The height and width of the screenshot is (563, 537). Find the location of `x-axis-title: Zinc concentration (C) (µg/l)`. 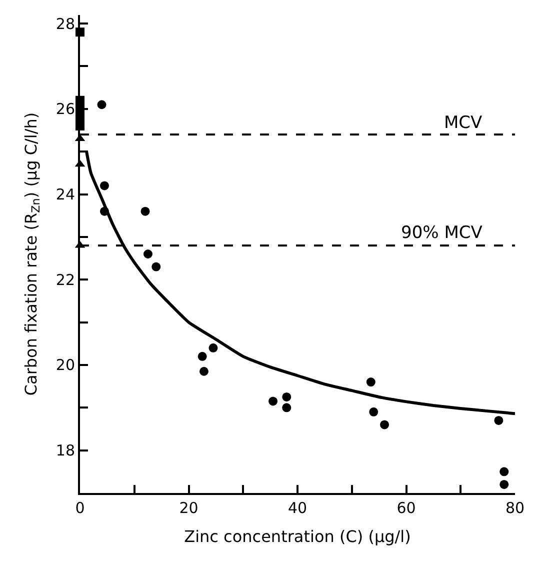

x-axis-title: Zinc concentration (C) (µg/l) is located at coordinates (297, 536).